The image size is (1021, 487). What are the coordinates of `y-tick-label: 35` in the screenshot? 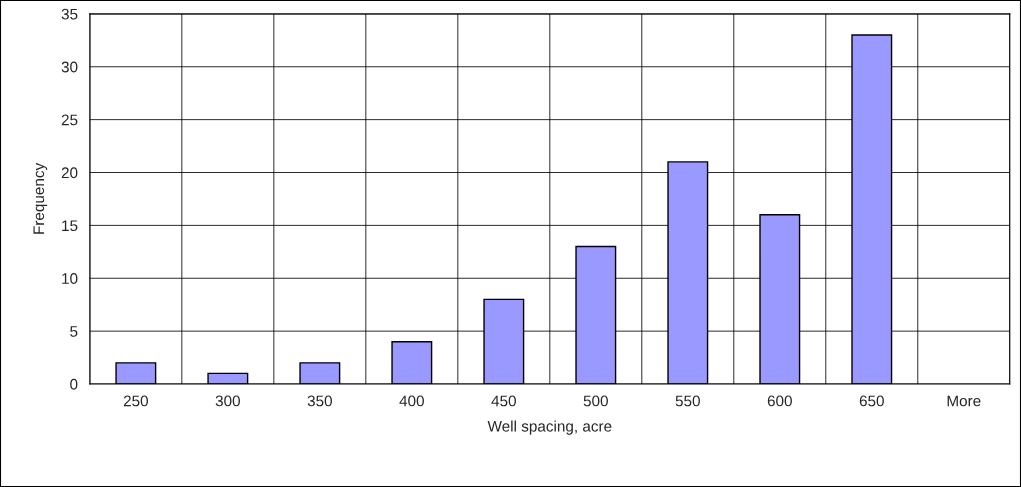 It's located at (69, 14).